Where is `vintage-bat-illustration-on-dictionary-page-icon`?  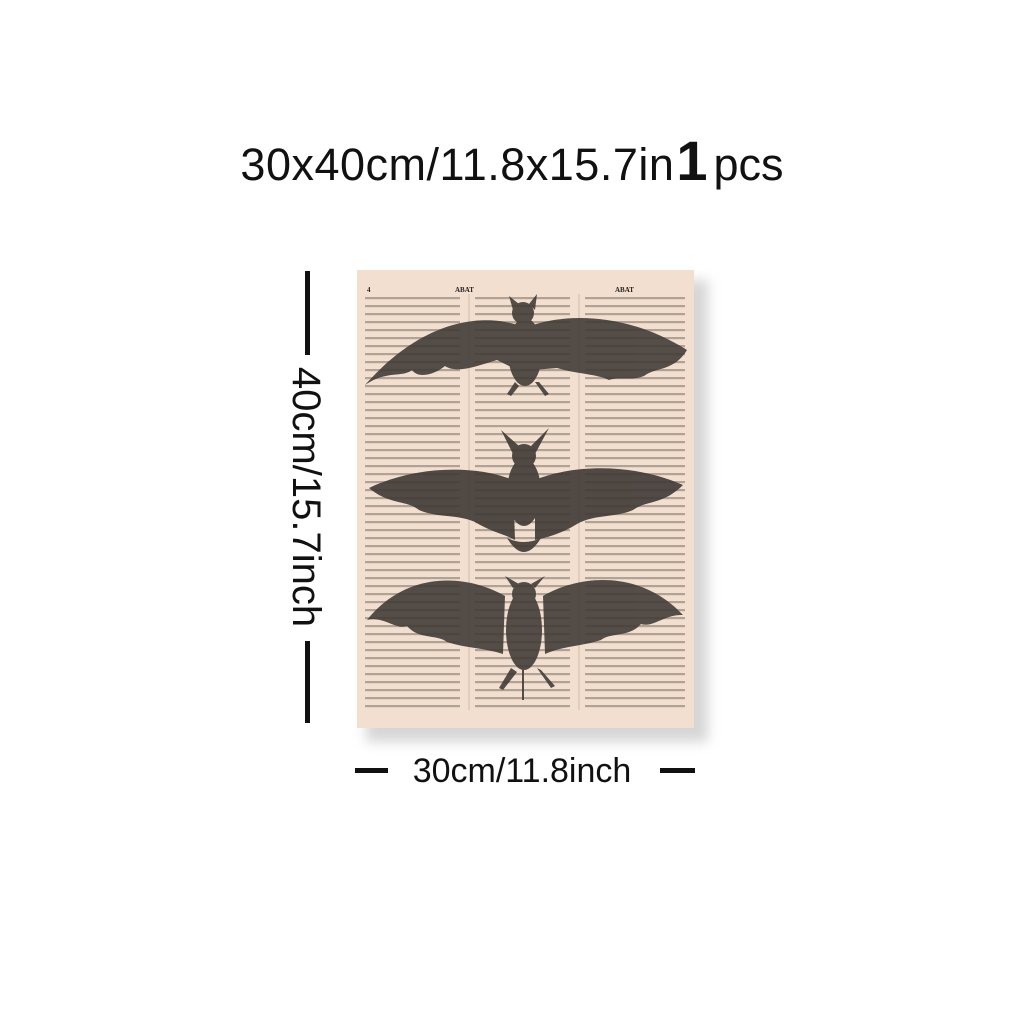
vintage-bat-illustration-on-dictionary-page-icon is located at coordinates (525, 499).